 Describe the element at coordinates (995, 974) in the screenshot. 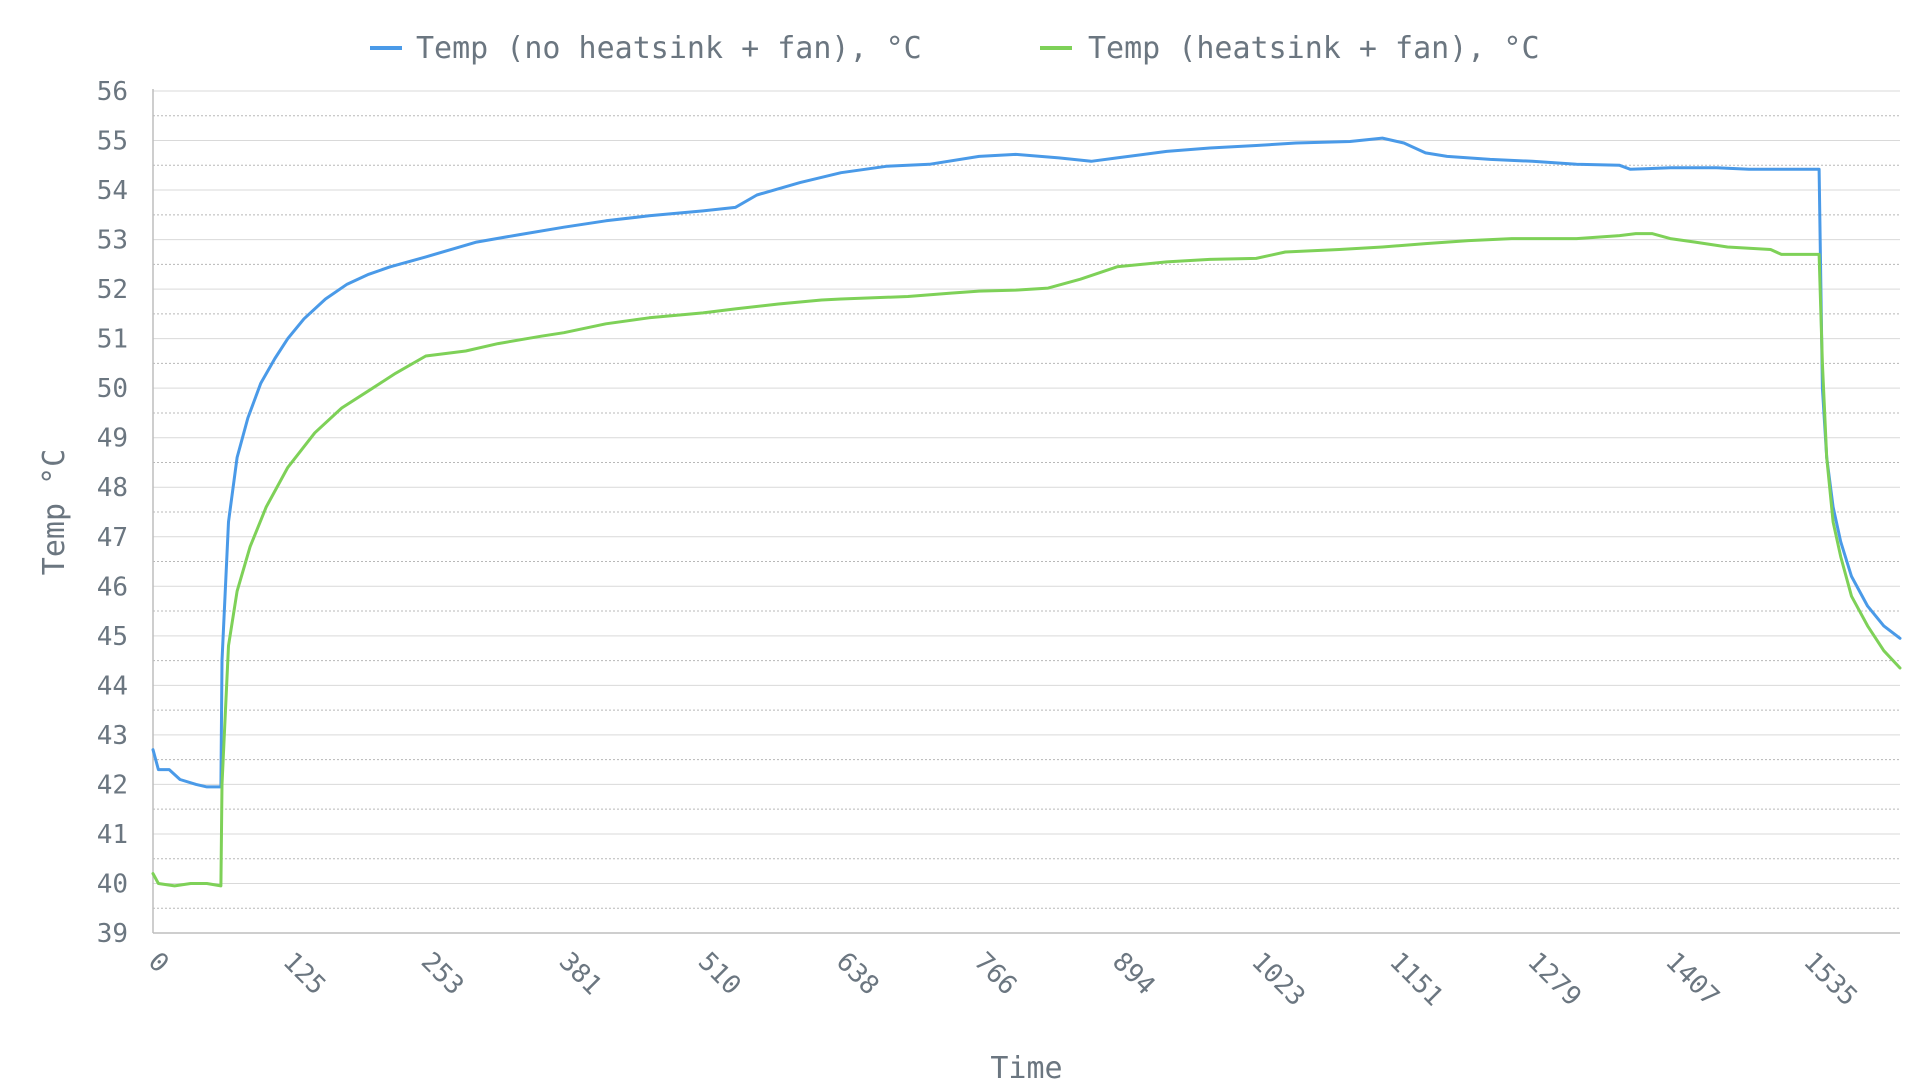

I see `x-tick-label: 766` at that location.